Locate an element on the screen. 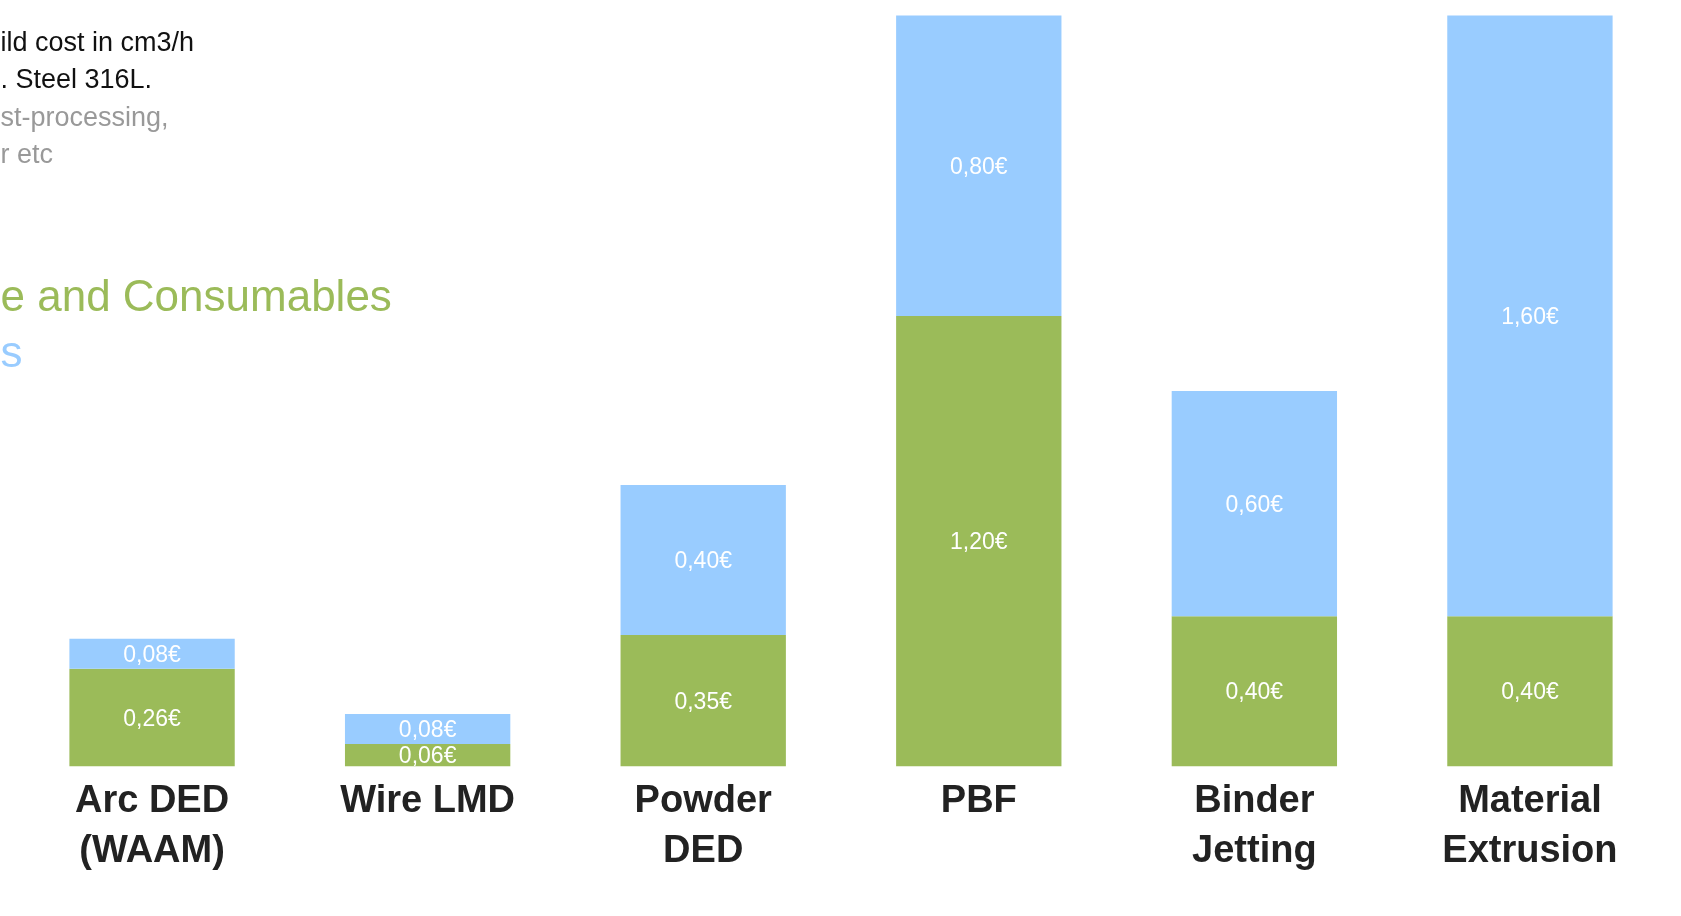  text: e and Consumables is located at coordinates (196, 295).